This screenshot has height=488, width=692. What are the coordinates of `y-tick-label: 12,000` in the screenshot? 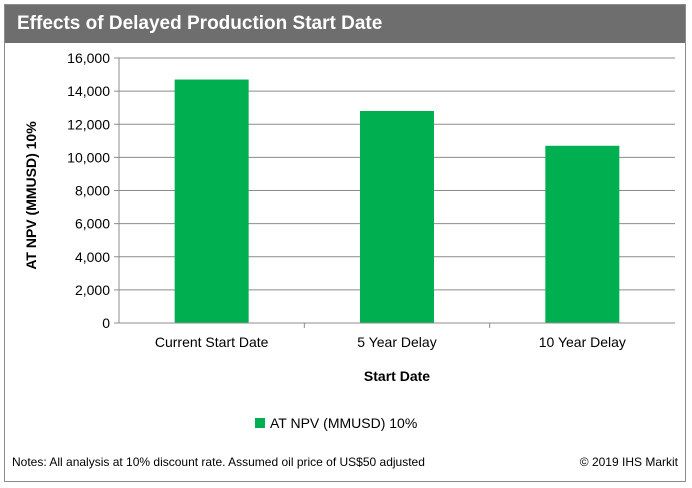 It's located at (88, 124).